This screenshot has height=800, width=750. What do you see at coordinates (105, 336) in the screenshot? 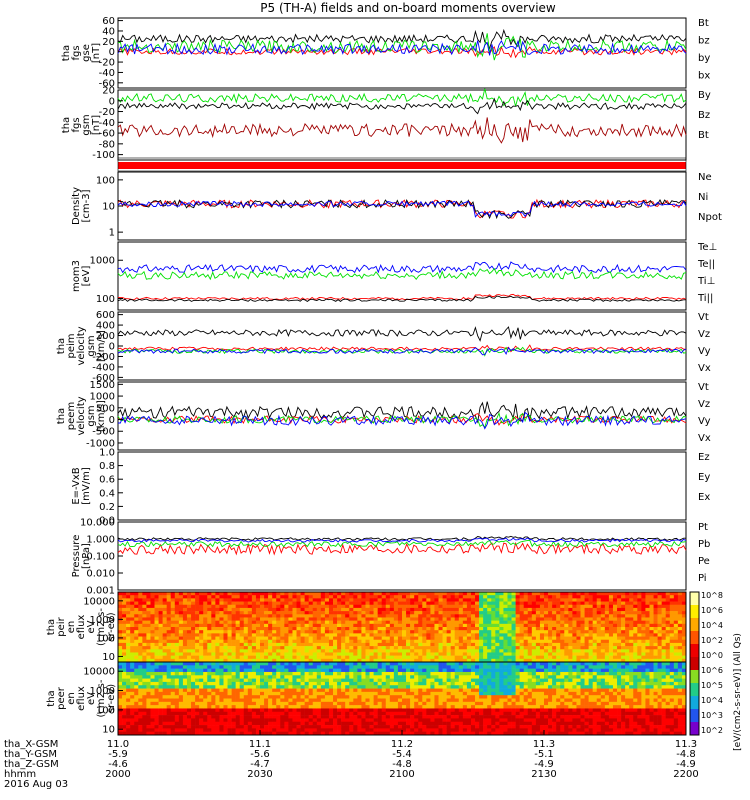
I see `y-tick-label: 200` at bounding box center [105, 336].